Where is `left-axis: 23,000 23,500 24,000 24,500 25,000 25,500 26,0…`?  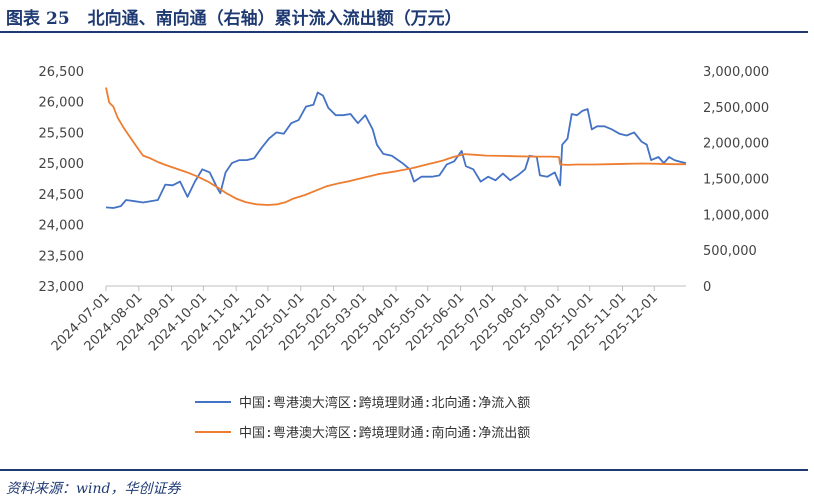 left-axis: 23,000 23,500 24,000 24,500 25,000 25,500 26,0… is located at coordinates (62, 180).